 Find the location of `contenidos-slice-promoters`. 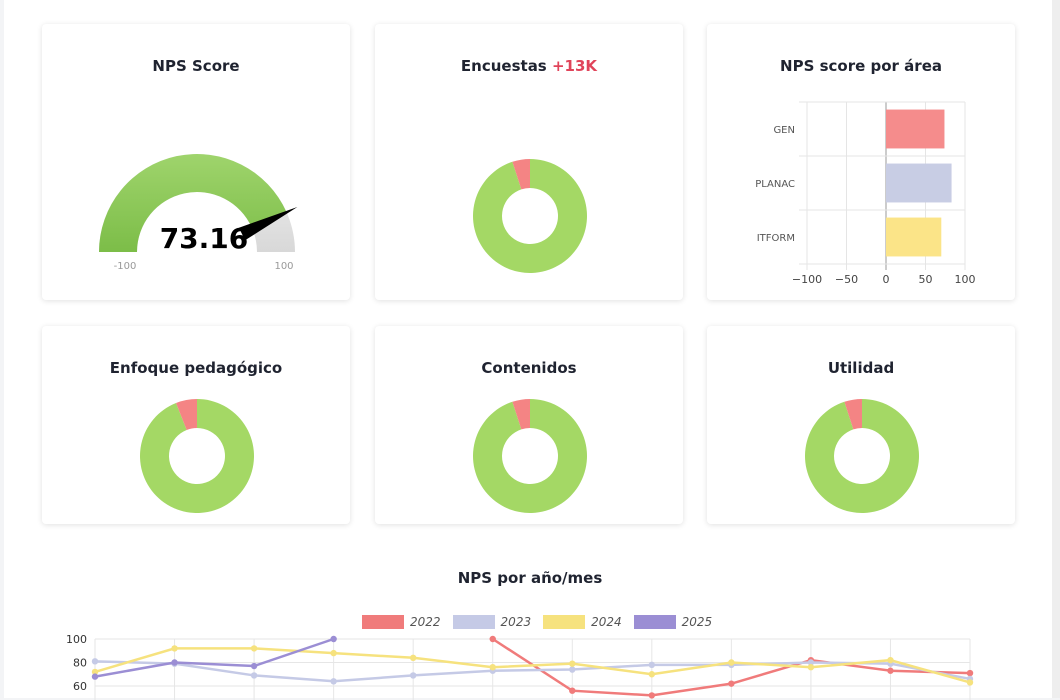

contenidos-slice-promoters is located at coordinates (530, 456).